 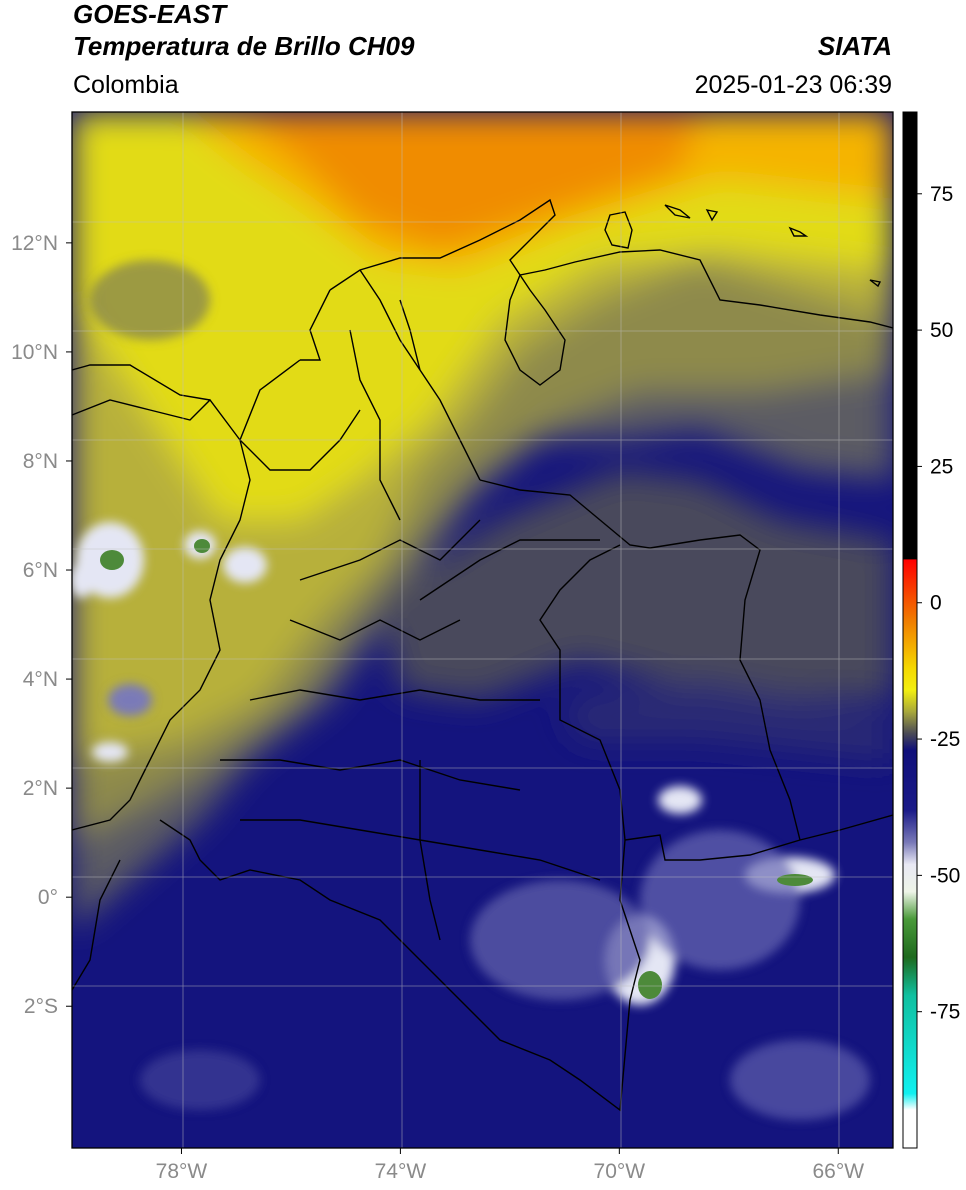 What do you see at coordinates (838, 1171) in the screenshot?
I see `lon-tick-label: 66°W` at bounding box center [838, 1171].